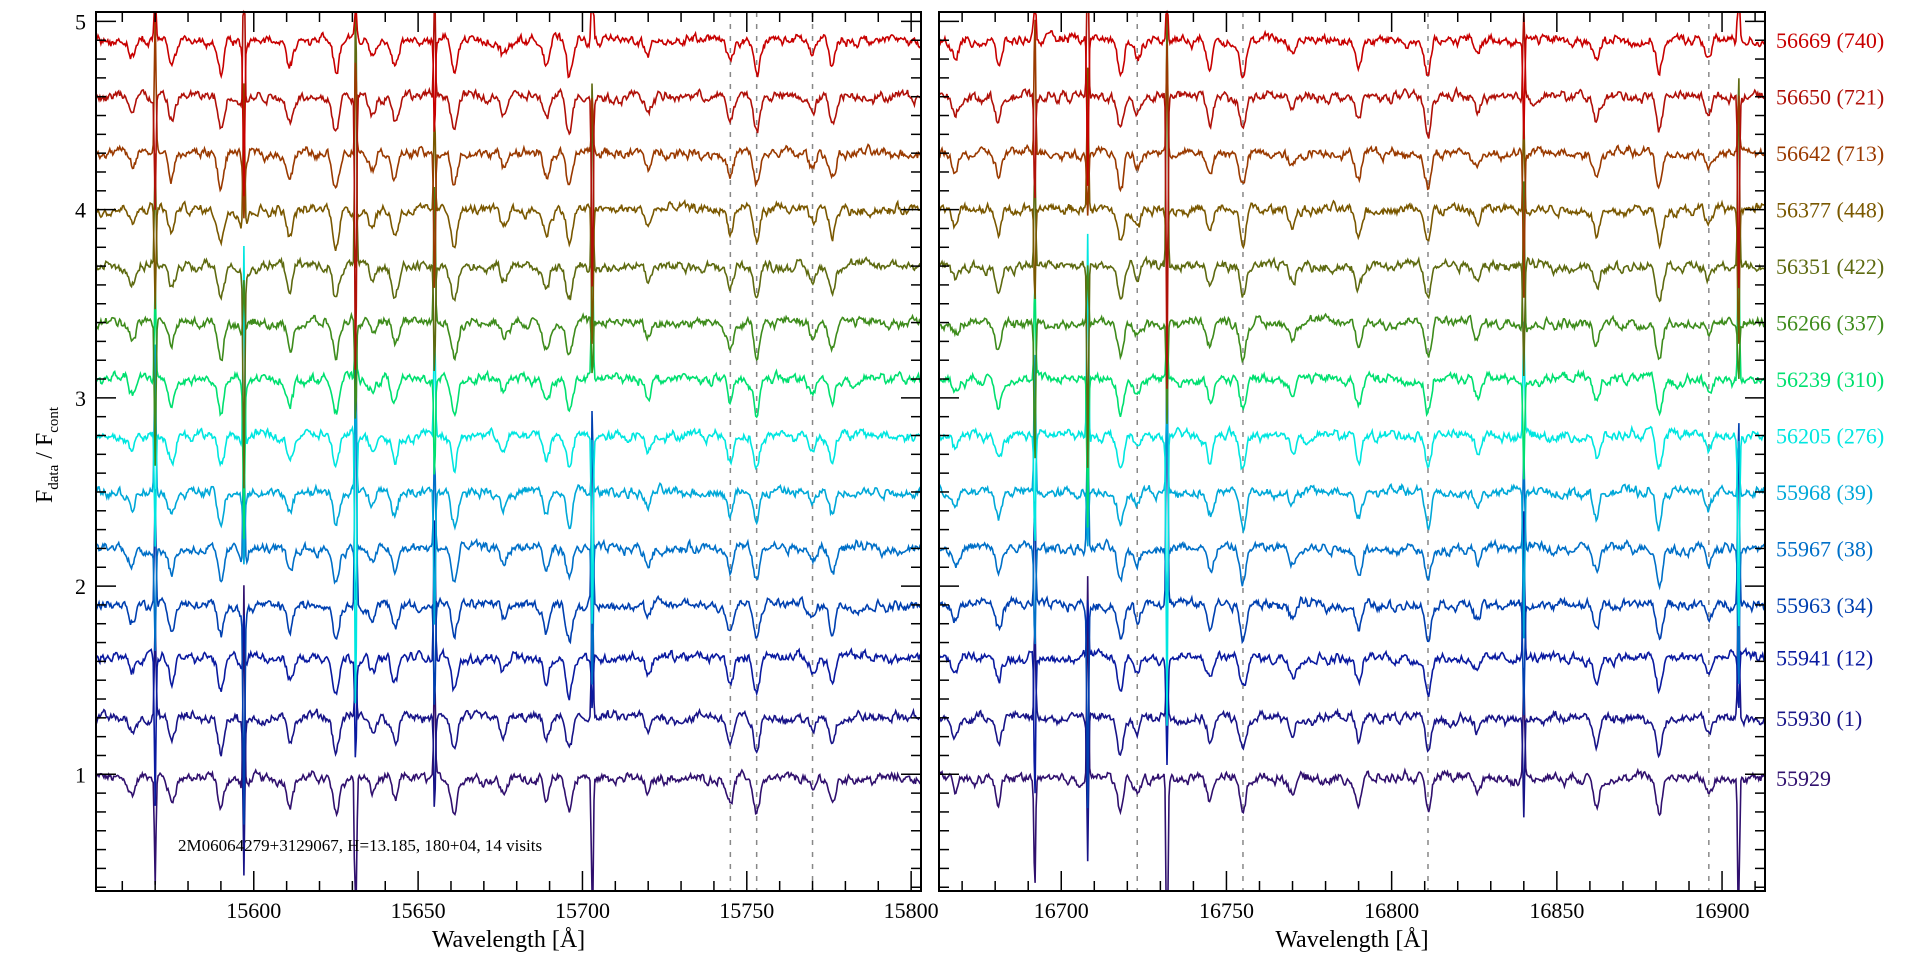  Describe the element at coordinates (80, 21) in the screenshot. I see `y-tick-label: 5` at that location.